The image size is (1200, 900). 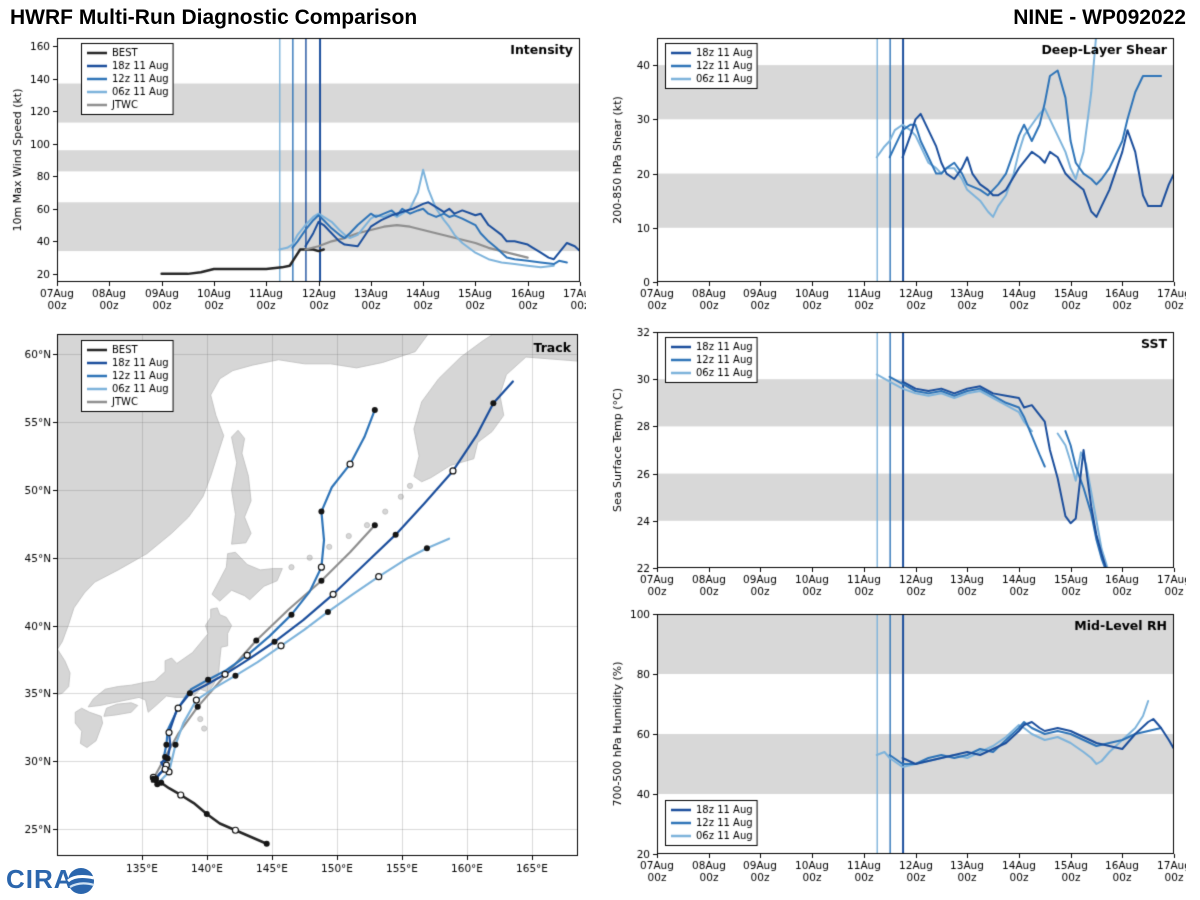 I want to click on cira-logo-text: CIRA, so click(x=40, y=879).